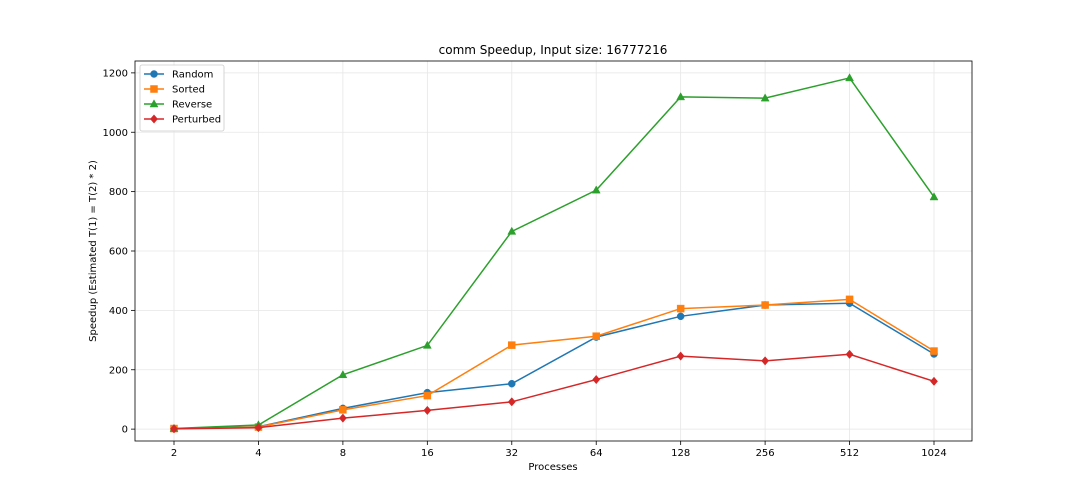 The image size is (1080, 504). Describe the element at coordinates (115, 133) in the screenshot. I see `y-tick-label: 1000` at that location.